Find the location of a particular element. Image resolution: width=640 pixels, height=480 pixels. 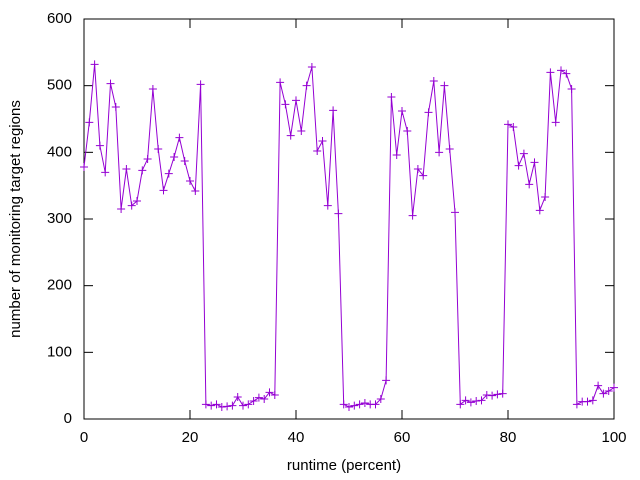

y-tick-label: 200 is located at coordinates (59, 285).